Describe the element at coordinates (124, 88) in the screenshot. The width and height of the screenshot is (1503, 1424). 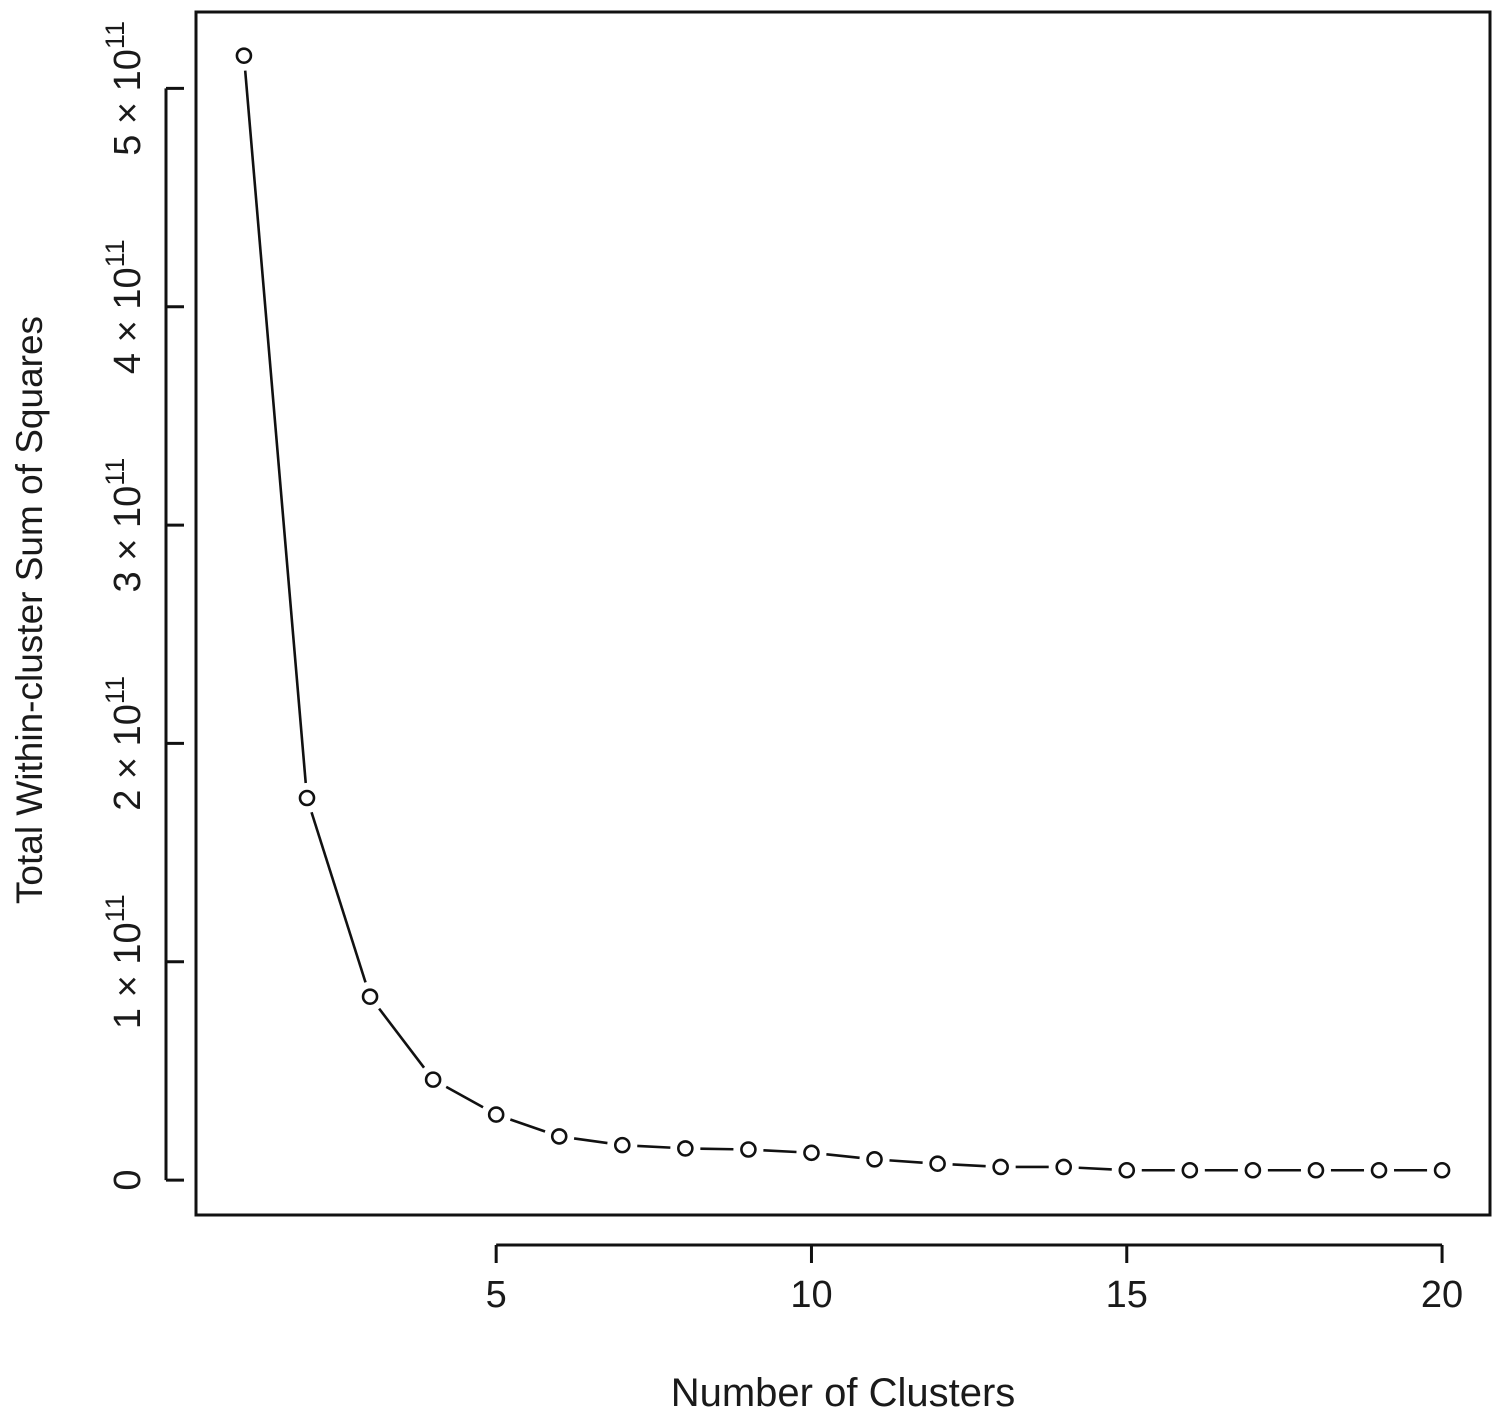
I see `y-tick-label: 5 × 1011` at that location.